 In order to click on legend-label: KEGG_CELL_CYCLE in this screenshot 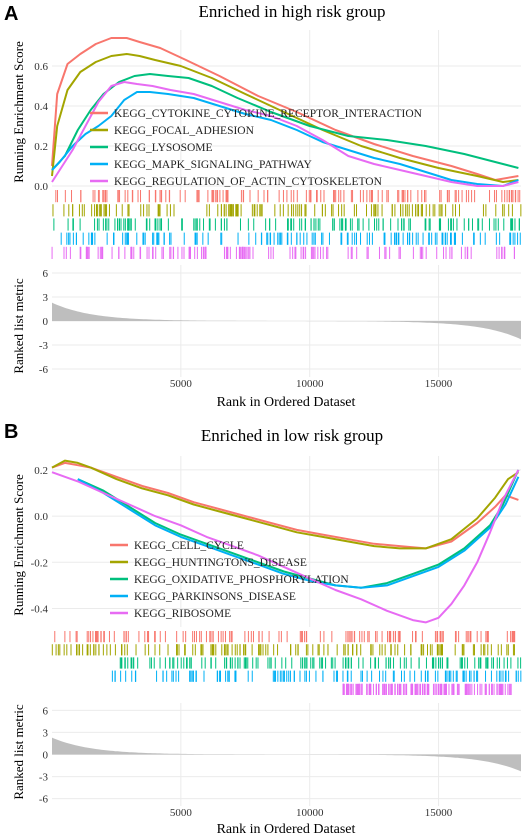, I will do `click(189, 546)`.